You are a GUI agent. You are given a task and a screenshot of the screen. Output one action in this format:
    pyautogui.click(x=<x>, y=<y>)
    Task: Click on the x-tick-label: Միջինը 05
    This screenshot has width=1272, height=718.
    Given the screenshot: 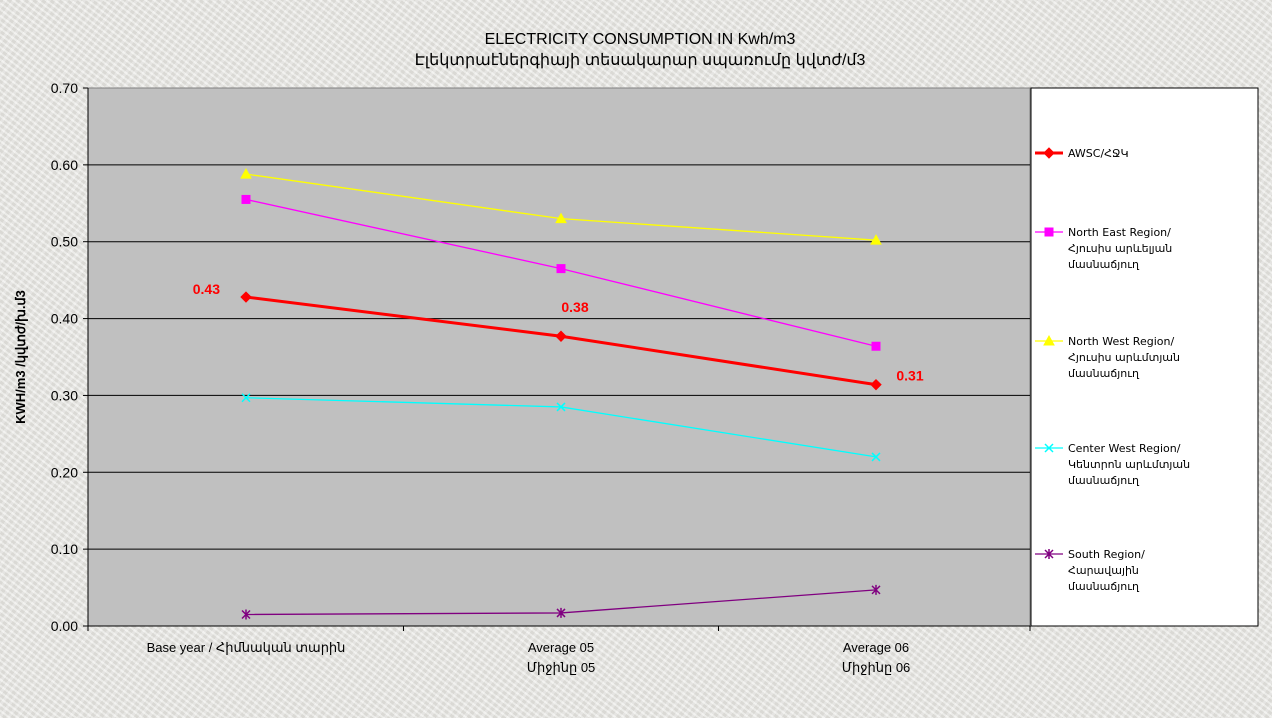 What is the action you would take?
    pyautogui.click(x=561, y=667)
    